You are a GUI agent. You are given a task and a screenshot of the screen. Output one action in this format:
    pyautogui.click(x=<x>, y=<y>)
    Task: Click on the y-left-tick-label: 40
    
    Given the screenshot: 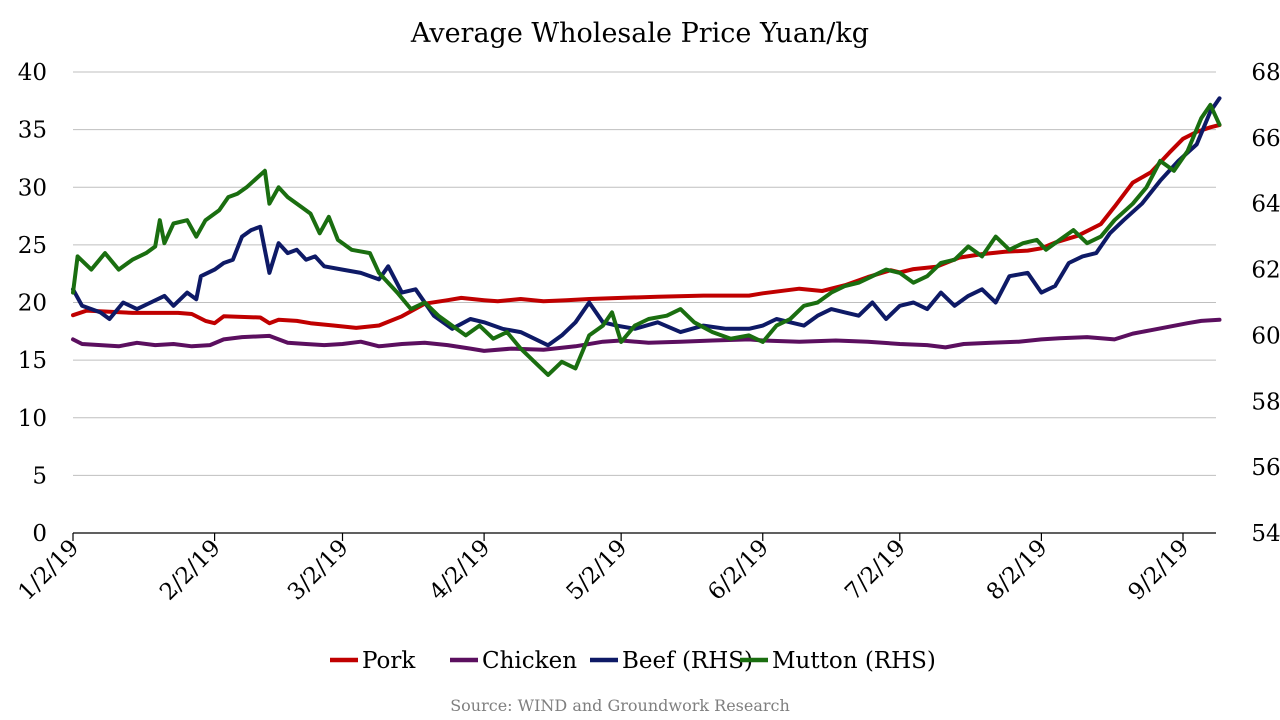 What is the action you would take?
    pyautogui.click(x=32, y=73)
    